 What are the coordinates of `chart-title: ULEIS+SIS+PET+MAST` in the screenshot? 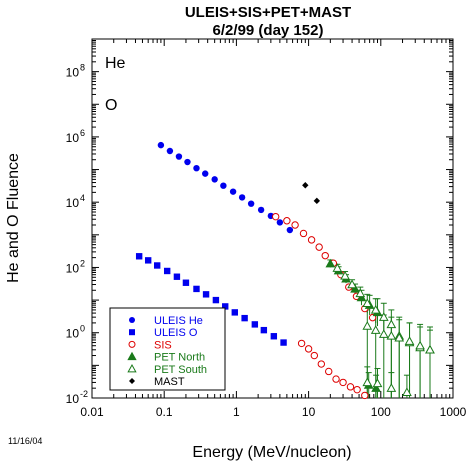 It's located at (268, 12).